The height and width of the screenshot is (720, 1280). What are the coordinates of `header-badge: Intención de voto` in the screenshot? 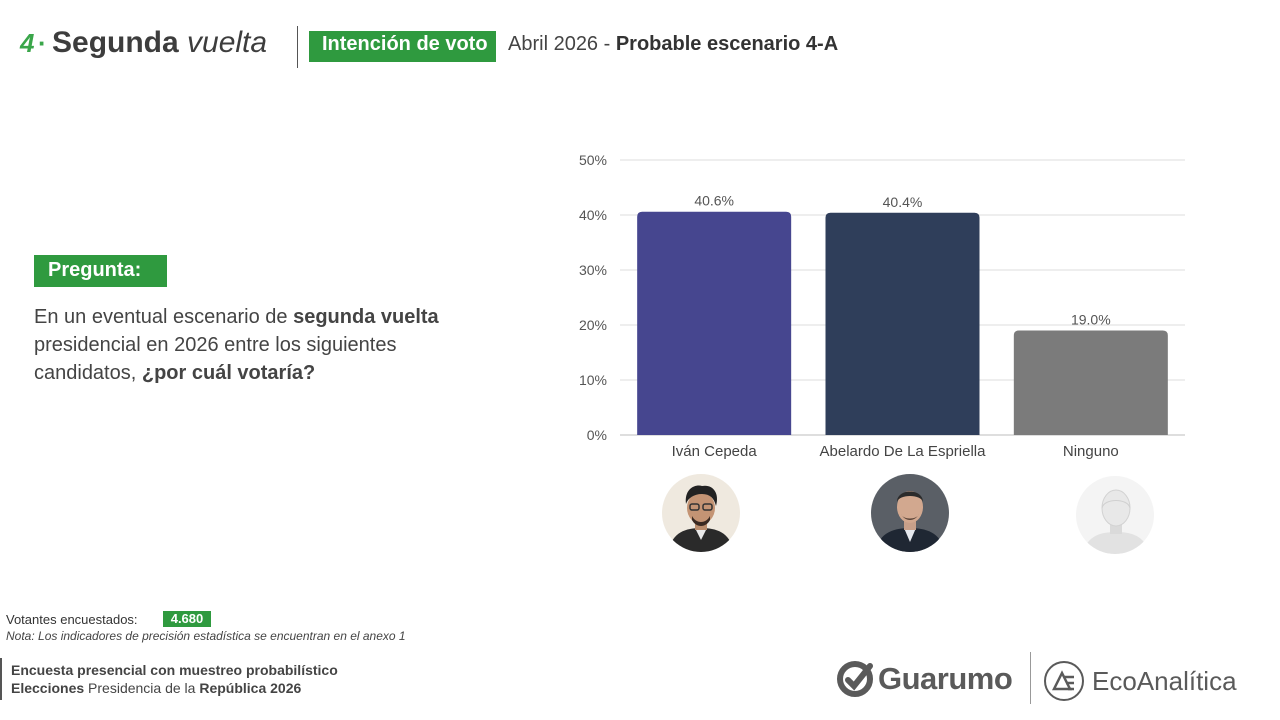 It's located at (402, 46).